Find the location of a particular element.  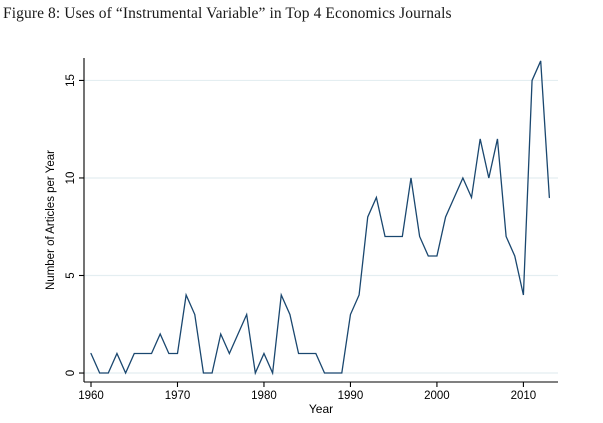

y-axis-title: Number of Articles per Year is located at coordinates (51, 220).